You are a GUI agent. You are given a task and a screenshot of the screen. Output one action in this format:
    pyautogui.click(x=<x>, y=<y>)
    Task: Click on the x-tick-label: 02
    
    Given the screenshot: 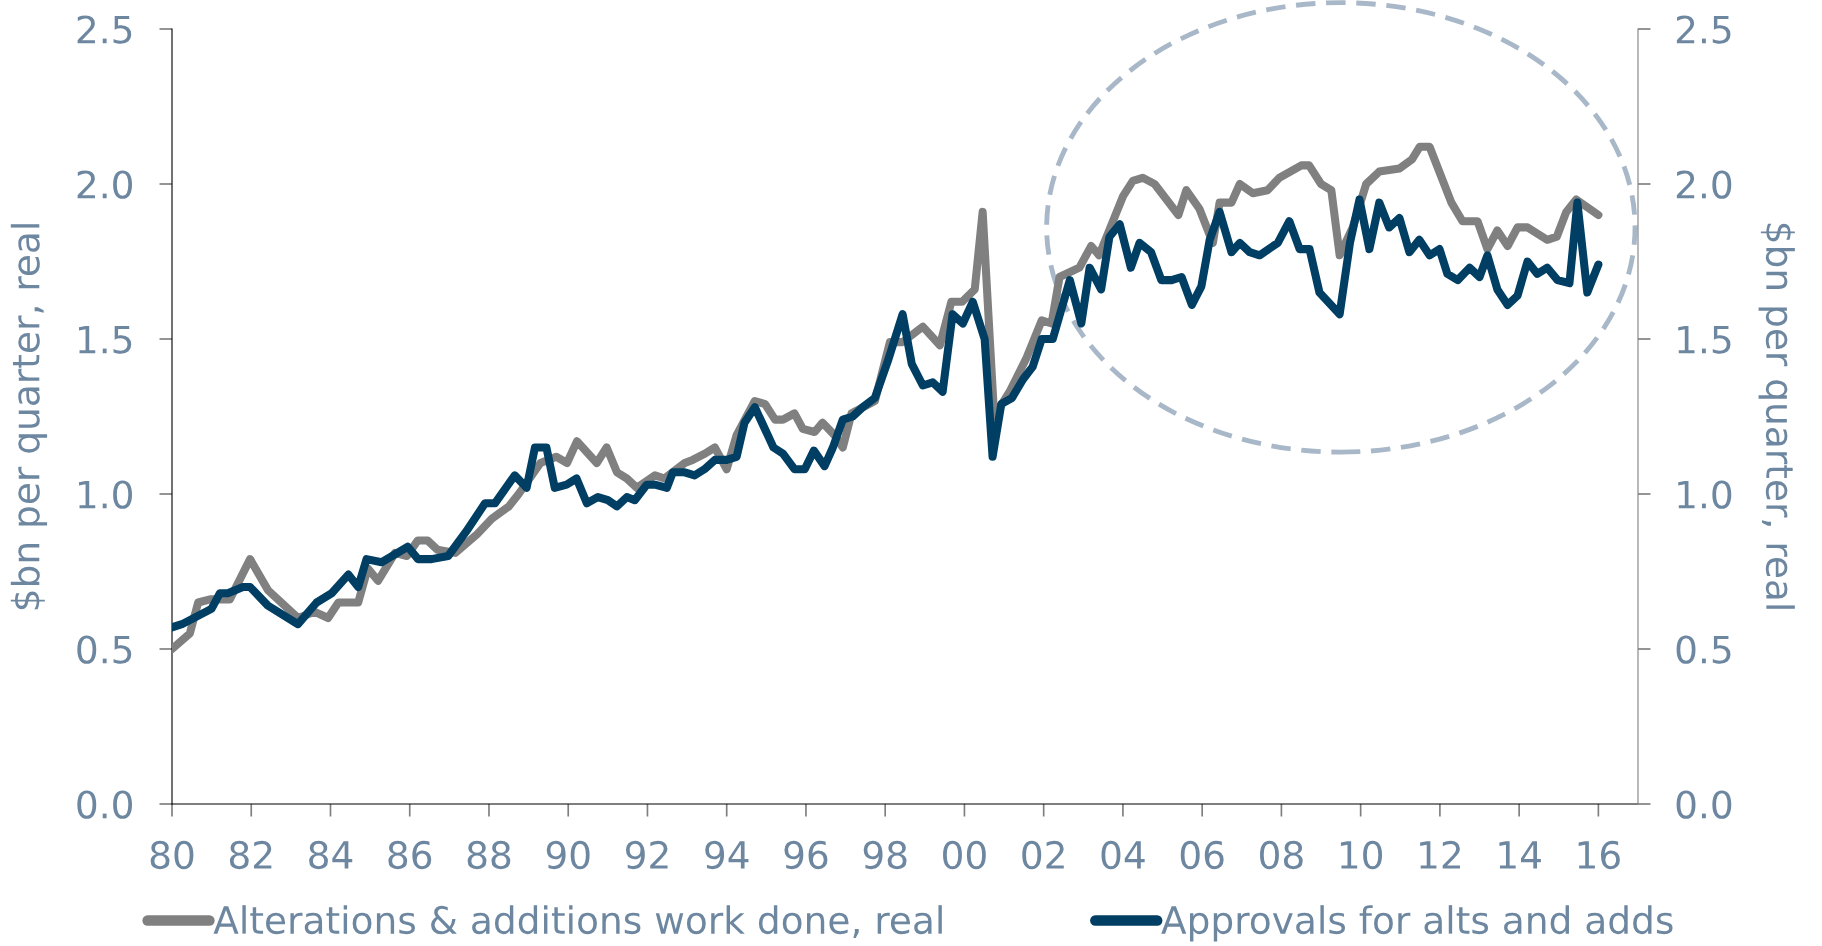 What is the action you would take?
    pyautogui.click(x=1043, y=855)
    